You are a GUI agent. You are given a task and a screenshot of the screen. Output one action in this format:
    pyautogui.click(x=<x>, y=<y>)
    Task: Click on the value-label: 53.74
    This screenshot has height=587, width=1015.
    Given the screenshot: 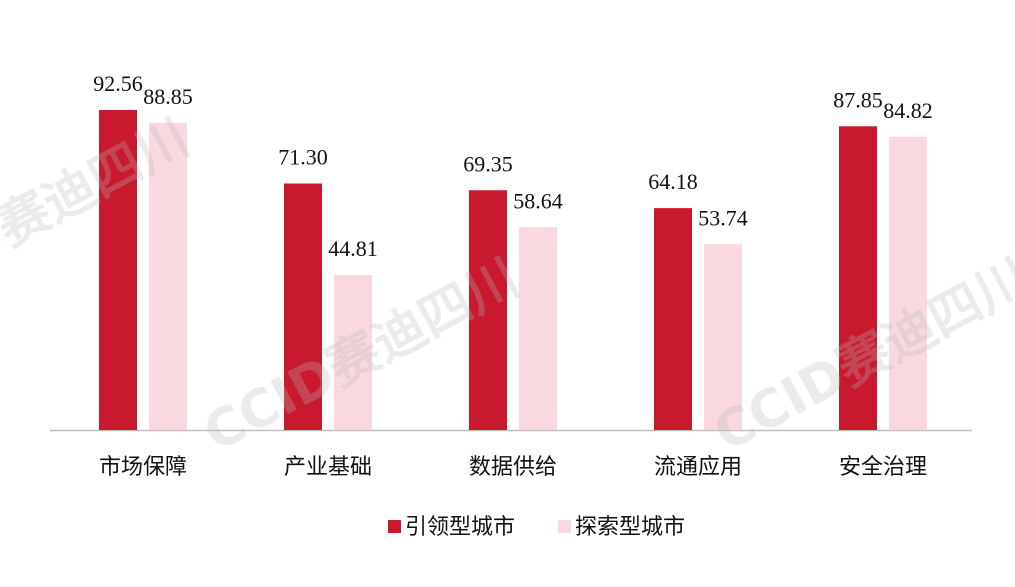 What is the action you would take?
    pyautogui.click(x=723, y=217)
    